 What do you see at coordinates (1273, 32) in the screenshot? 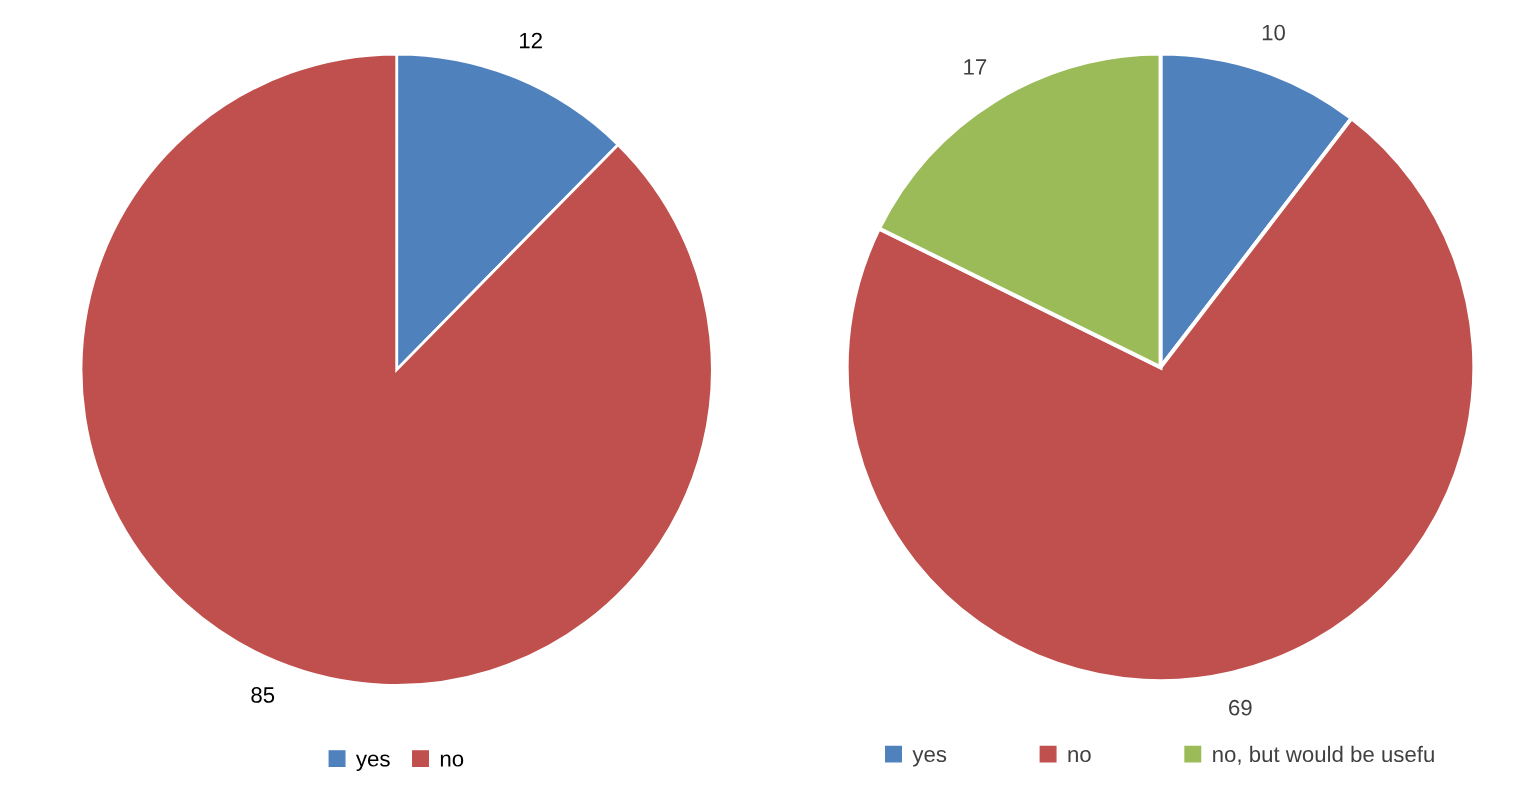
I see `data-label: 10` at bounding box center [1273, 32].